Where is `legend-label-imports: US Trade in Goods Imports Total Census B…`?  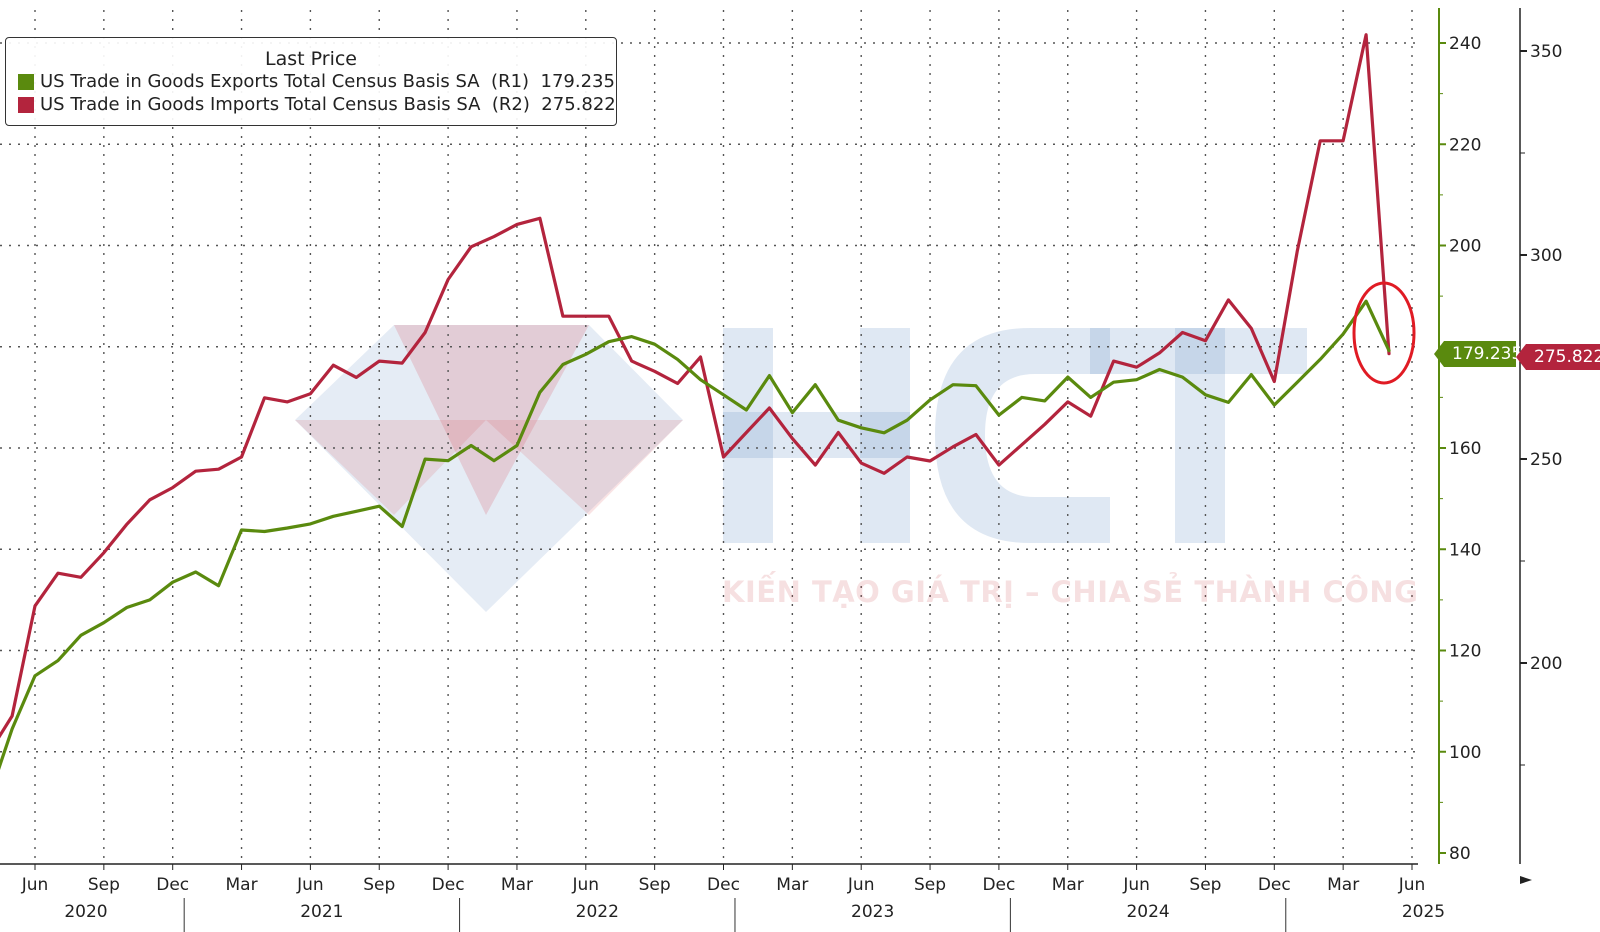
legend-label-imports: US Trade in Goods Imports Total Census B… is located at coordinates (328, 104).